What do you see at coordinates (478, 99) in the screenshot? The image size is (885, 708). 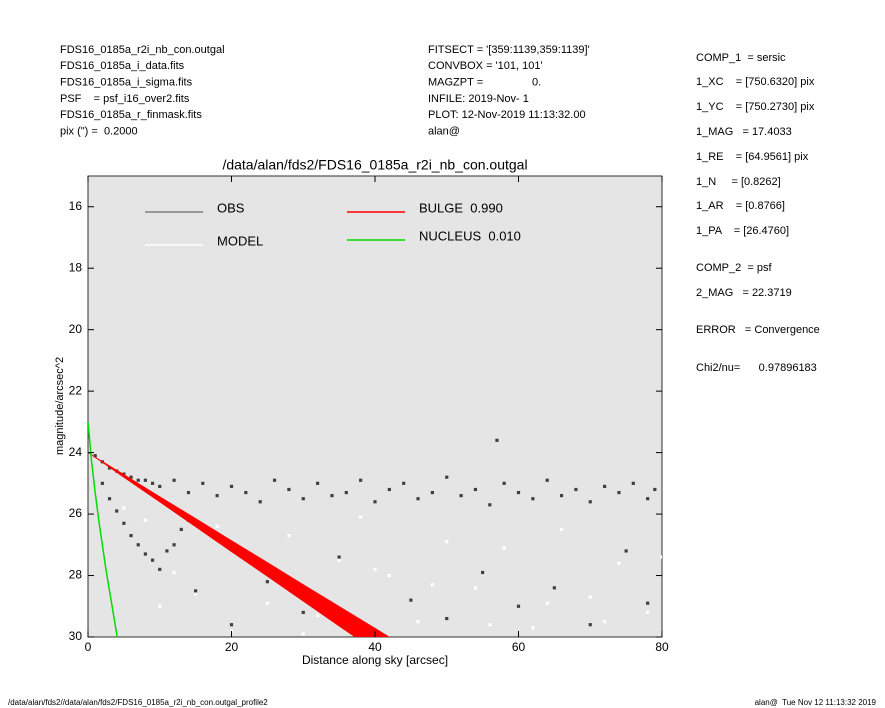 I see `header-line: INFILE: 2019-Nov- 1` at bounding box center [478, 99].